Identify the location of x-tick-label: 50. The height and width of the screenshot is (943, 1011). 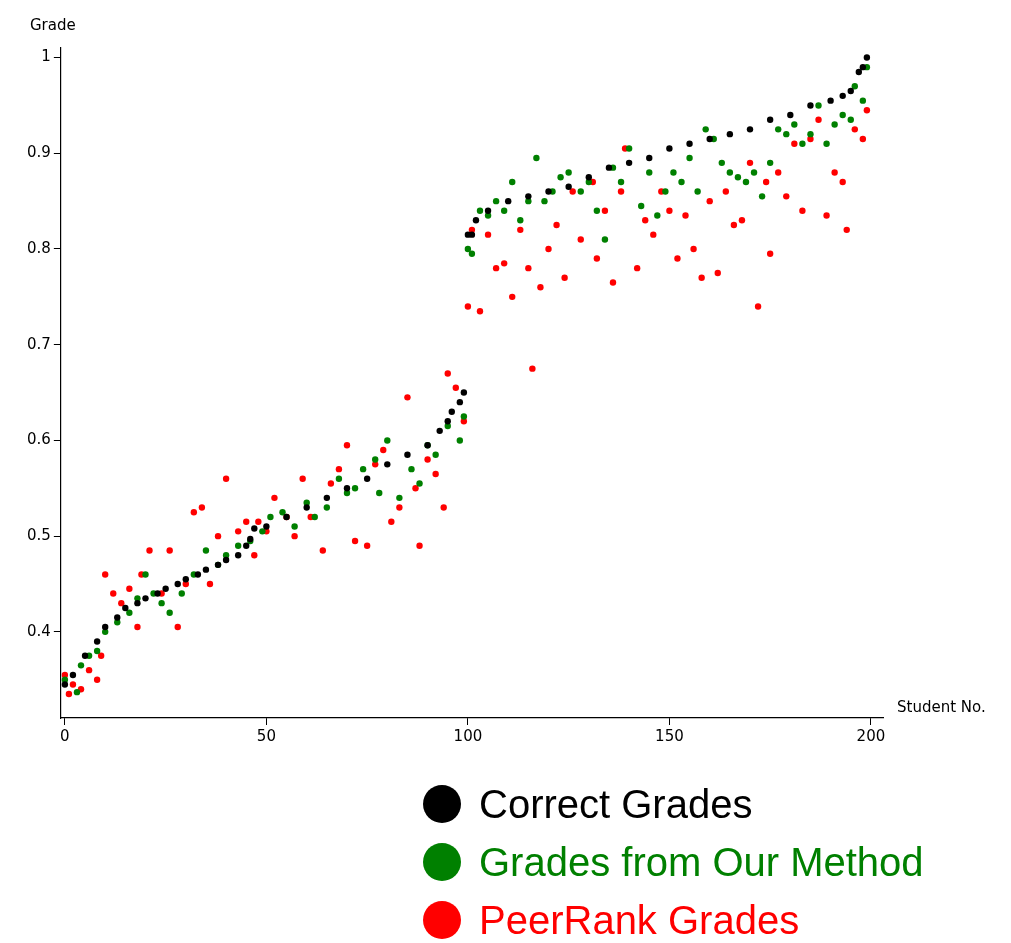
(266, 735).